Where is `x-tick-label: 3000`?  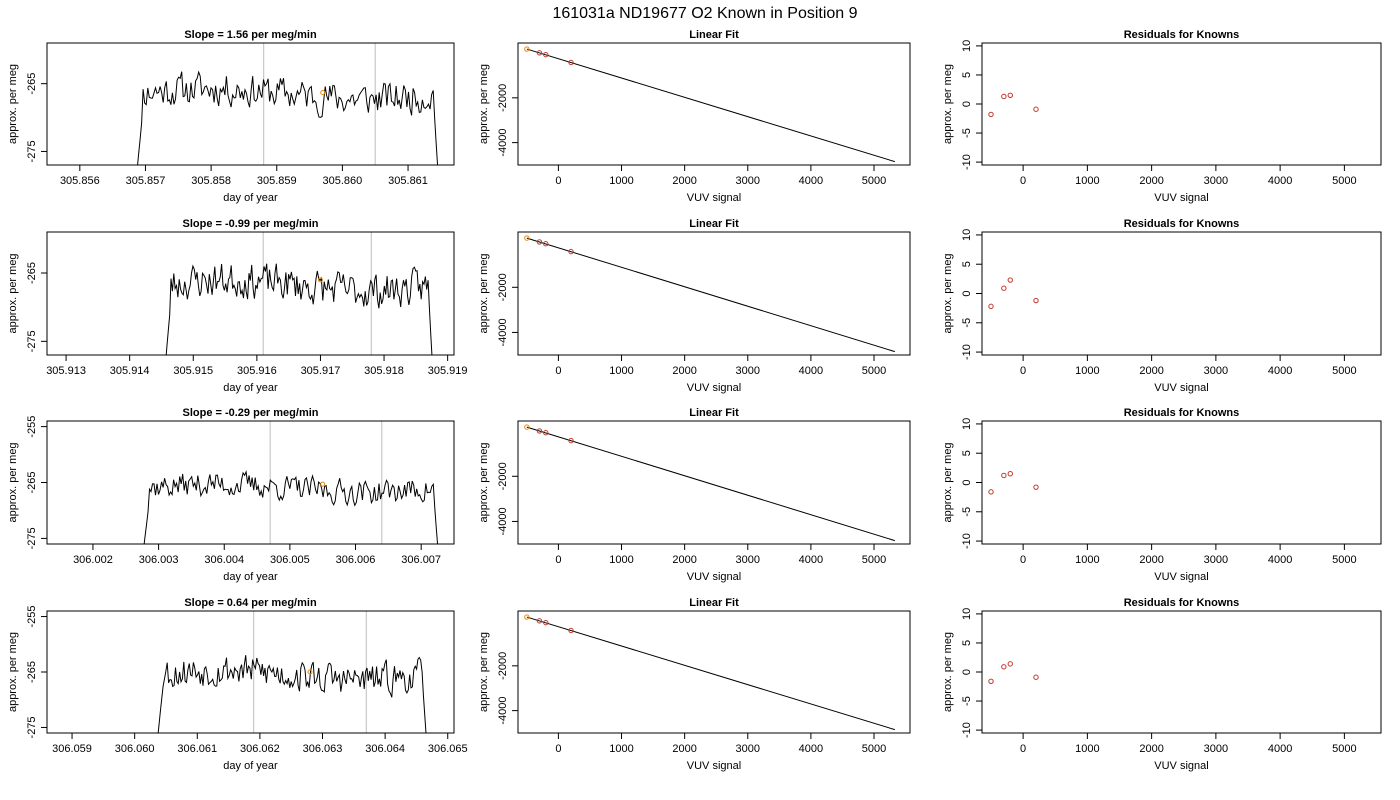 x-tick-label: 3000 is located at coordinates (1216, 181).